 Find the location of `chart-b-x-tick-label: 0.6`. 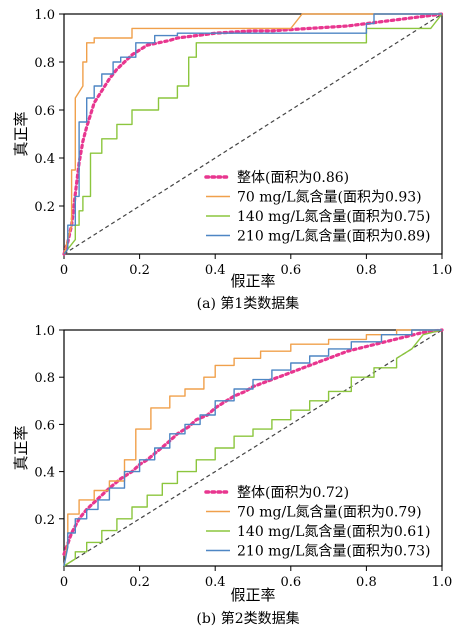

chart-b-x-tick-label: 0.6 is located at coordinates (290, 582).